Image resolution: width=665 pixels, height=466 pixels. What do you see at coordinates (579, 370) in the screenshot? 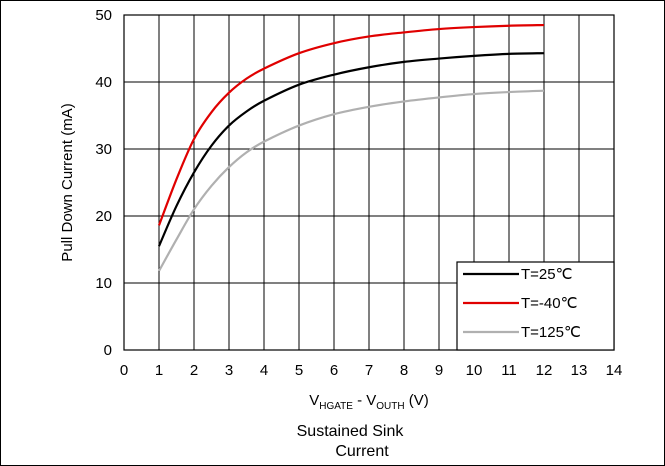
I see `x-tick-label: 13` at bounding box center [579, 370].